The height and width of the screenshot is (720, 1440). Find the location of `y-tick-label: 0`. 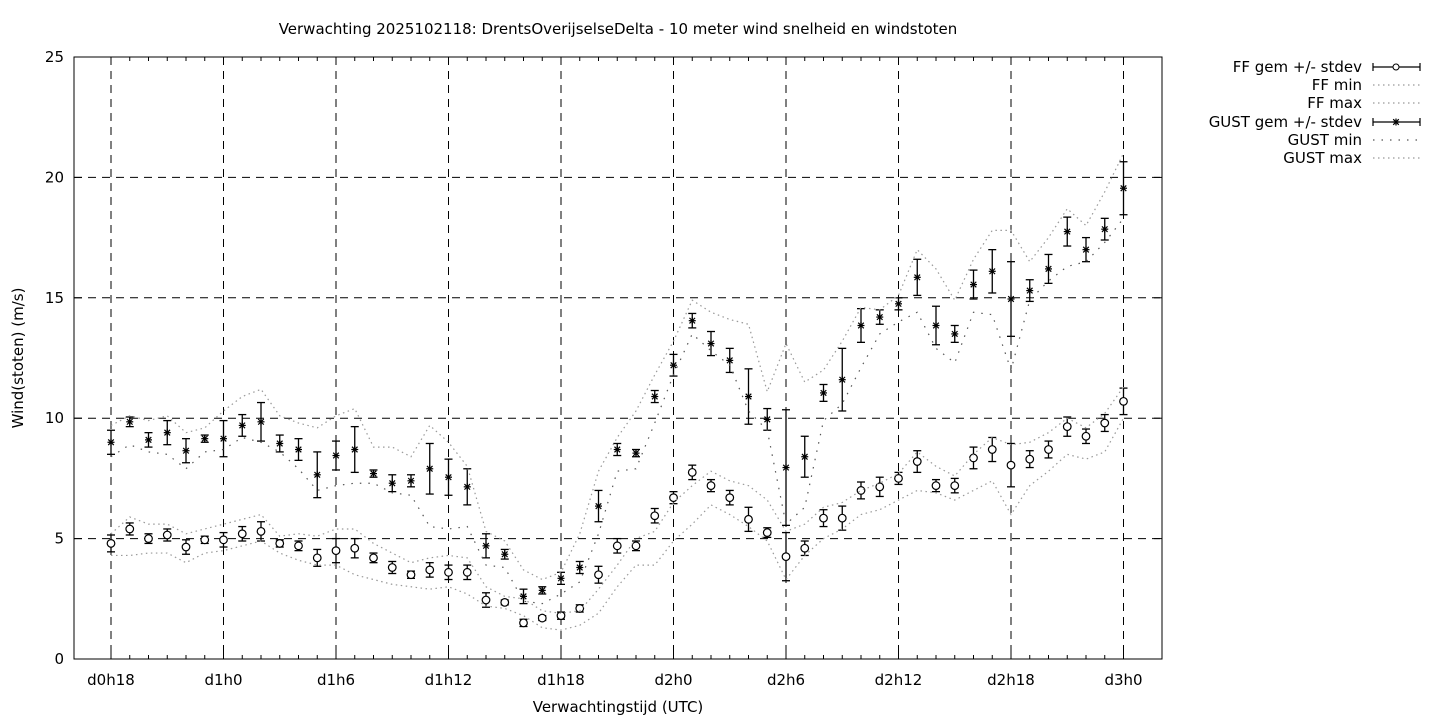

y-tick-label: 0 is located at coordinates (59, 659).